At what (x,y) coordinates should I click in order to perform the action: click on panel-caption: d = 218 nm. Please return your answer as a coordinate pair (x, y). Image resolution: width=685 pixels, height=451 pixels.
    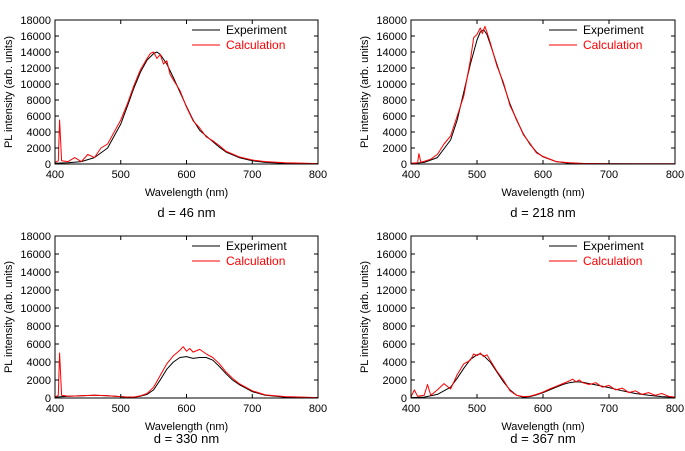
    Looking at the image, I should click on (542, 212).